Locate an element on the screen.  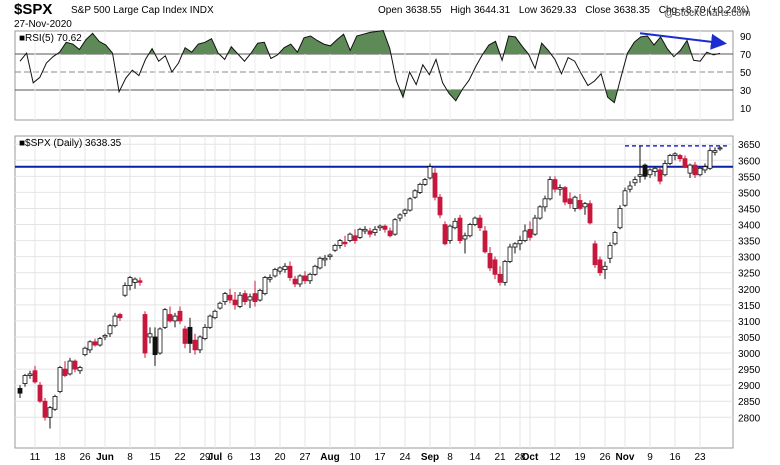
chg-label: Chg is located at coordinates (668, 10).